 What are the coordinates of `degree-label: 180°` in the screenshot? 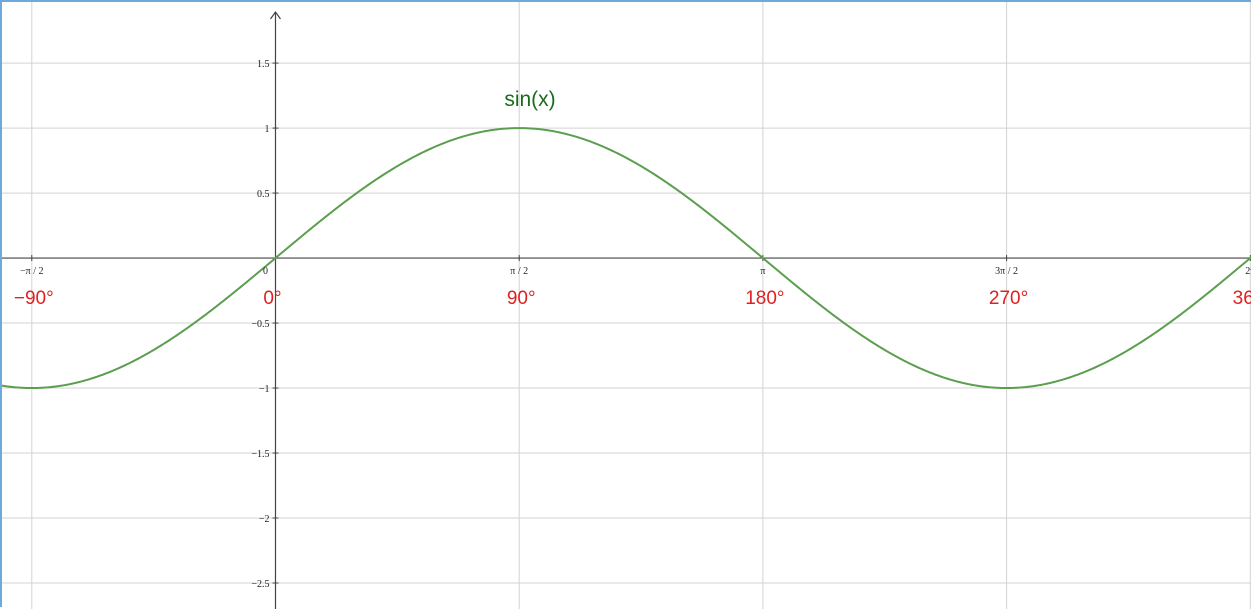 It's located at (764, 298).